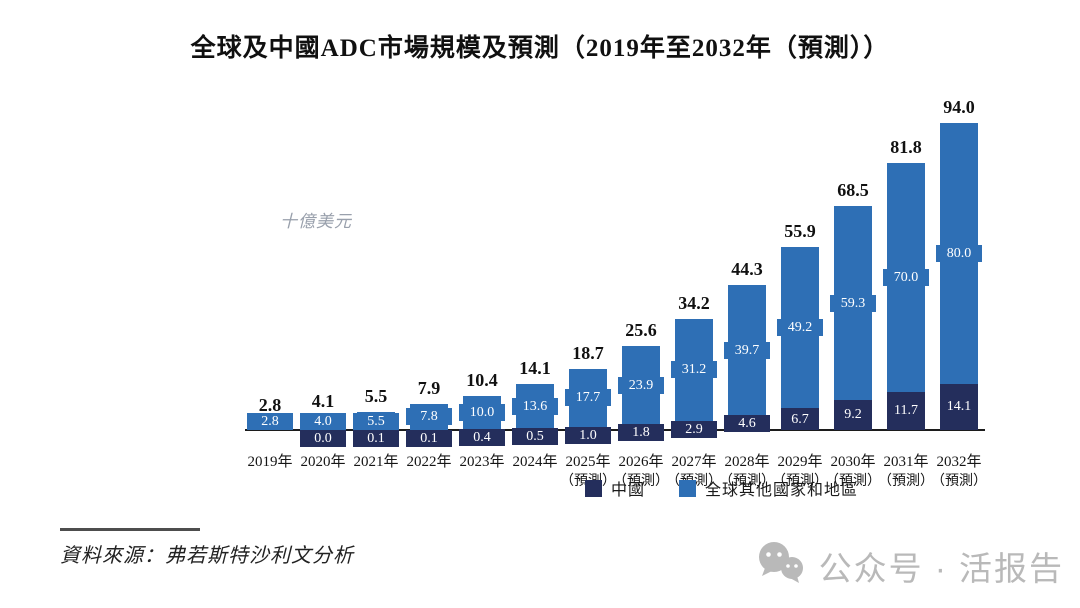  Describe the element at coordinates (853, 303) in the screenshot. I see `global-value-label: 59.3` at that location.